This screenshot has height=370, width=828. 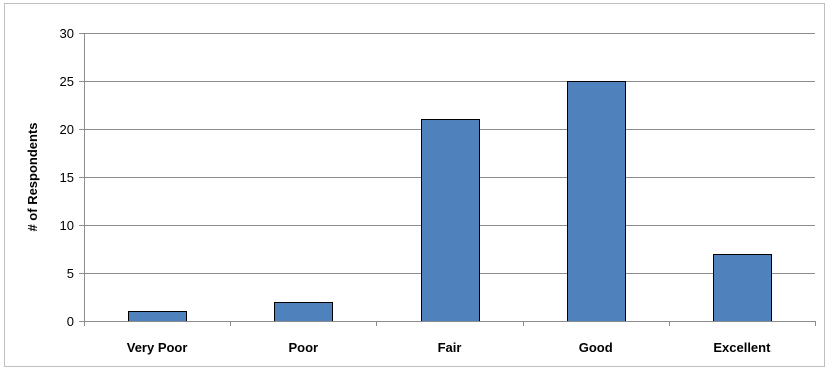 I want to click on y-tick-label: 10, so click(x=67, y=225).